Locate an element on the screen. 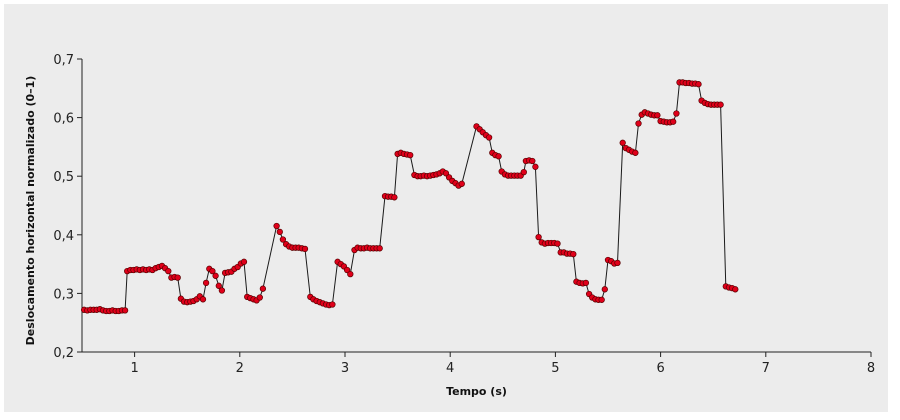  x-tick-label: 6 is located at coordinates (660, 368).